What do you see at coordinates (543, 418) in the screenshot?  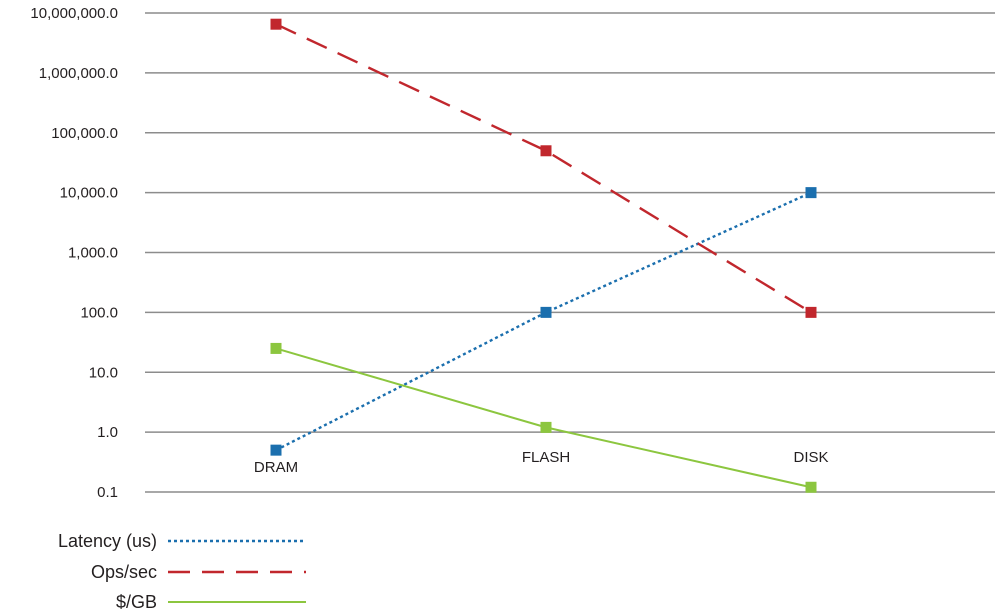 I see `series-line` at bounding box center [543, 418].